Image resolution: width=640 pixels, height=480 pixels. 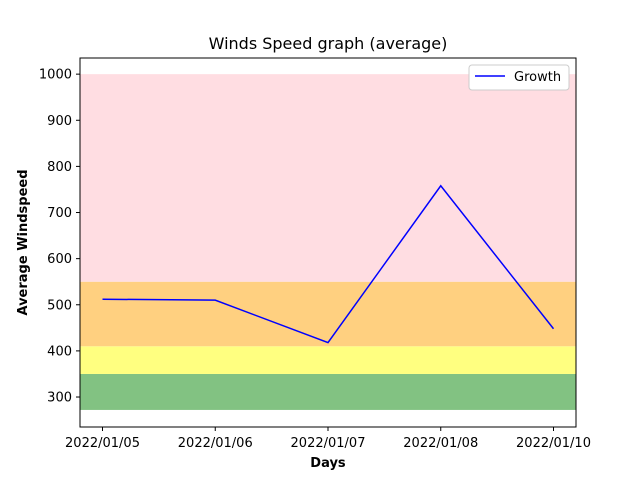 I want to click on legend-box, so click(x=519, y=77).